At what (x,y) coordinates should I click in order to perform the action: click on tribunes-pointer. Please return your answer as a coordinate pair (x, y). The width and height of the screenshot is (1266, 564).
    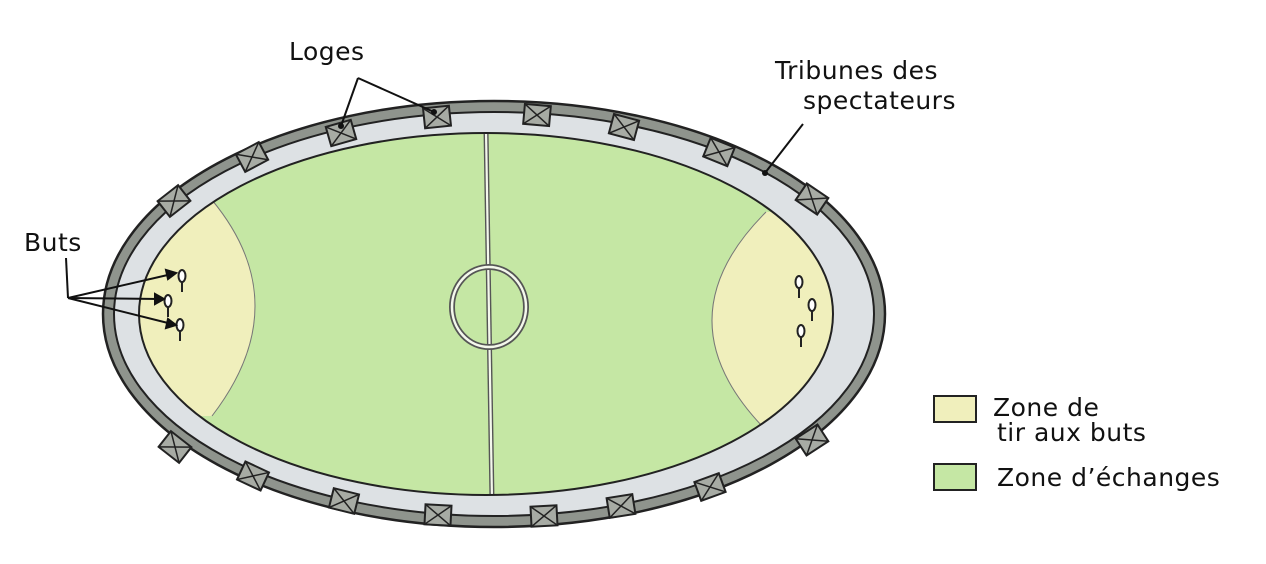
    Looking at the image, I should click on (784, 148).